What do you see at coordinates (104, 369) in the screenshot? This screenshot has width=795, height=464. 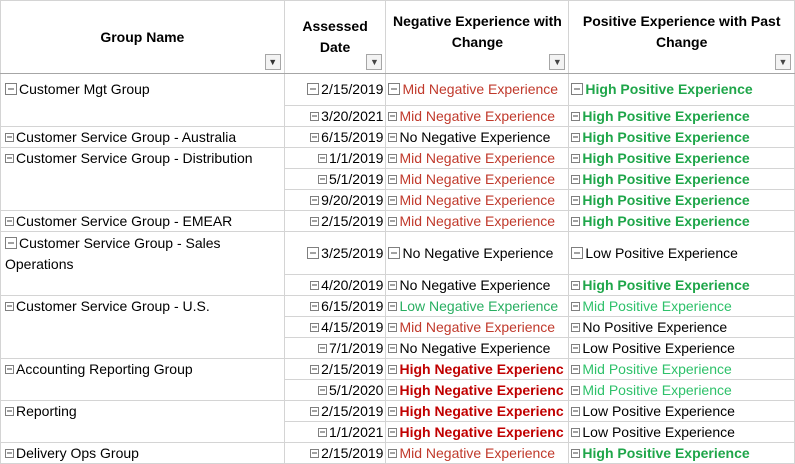 I see `group-name-label: Accounting Reporting Group` at bounding box center [104, 369].